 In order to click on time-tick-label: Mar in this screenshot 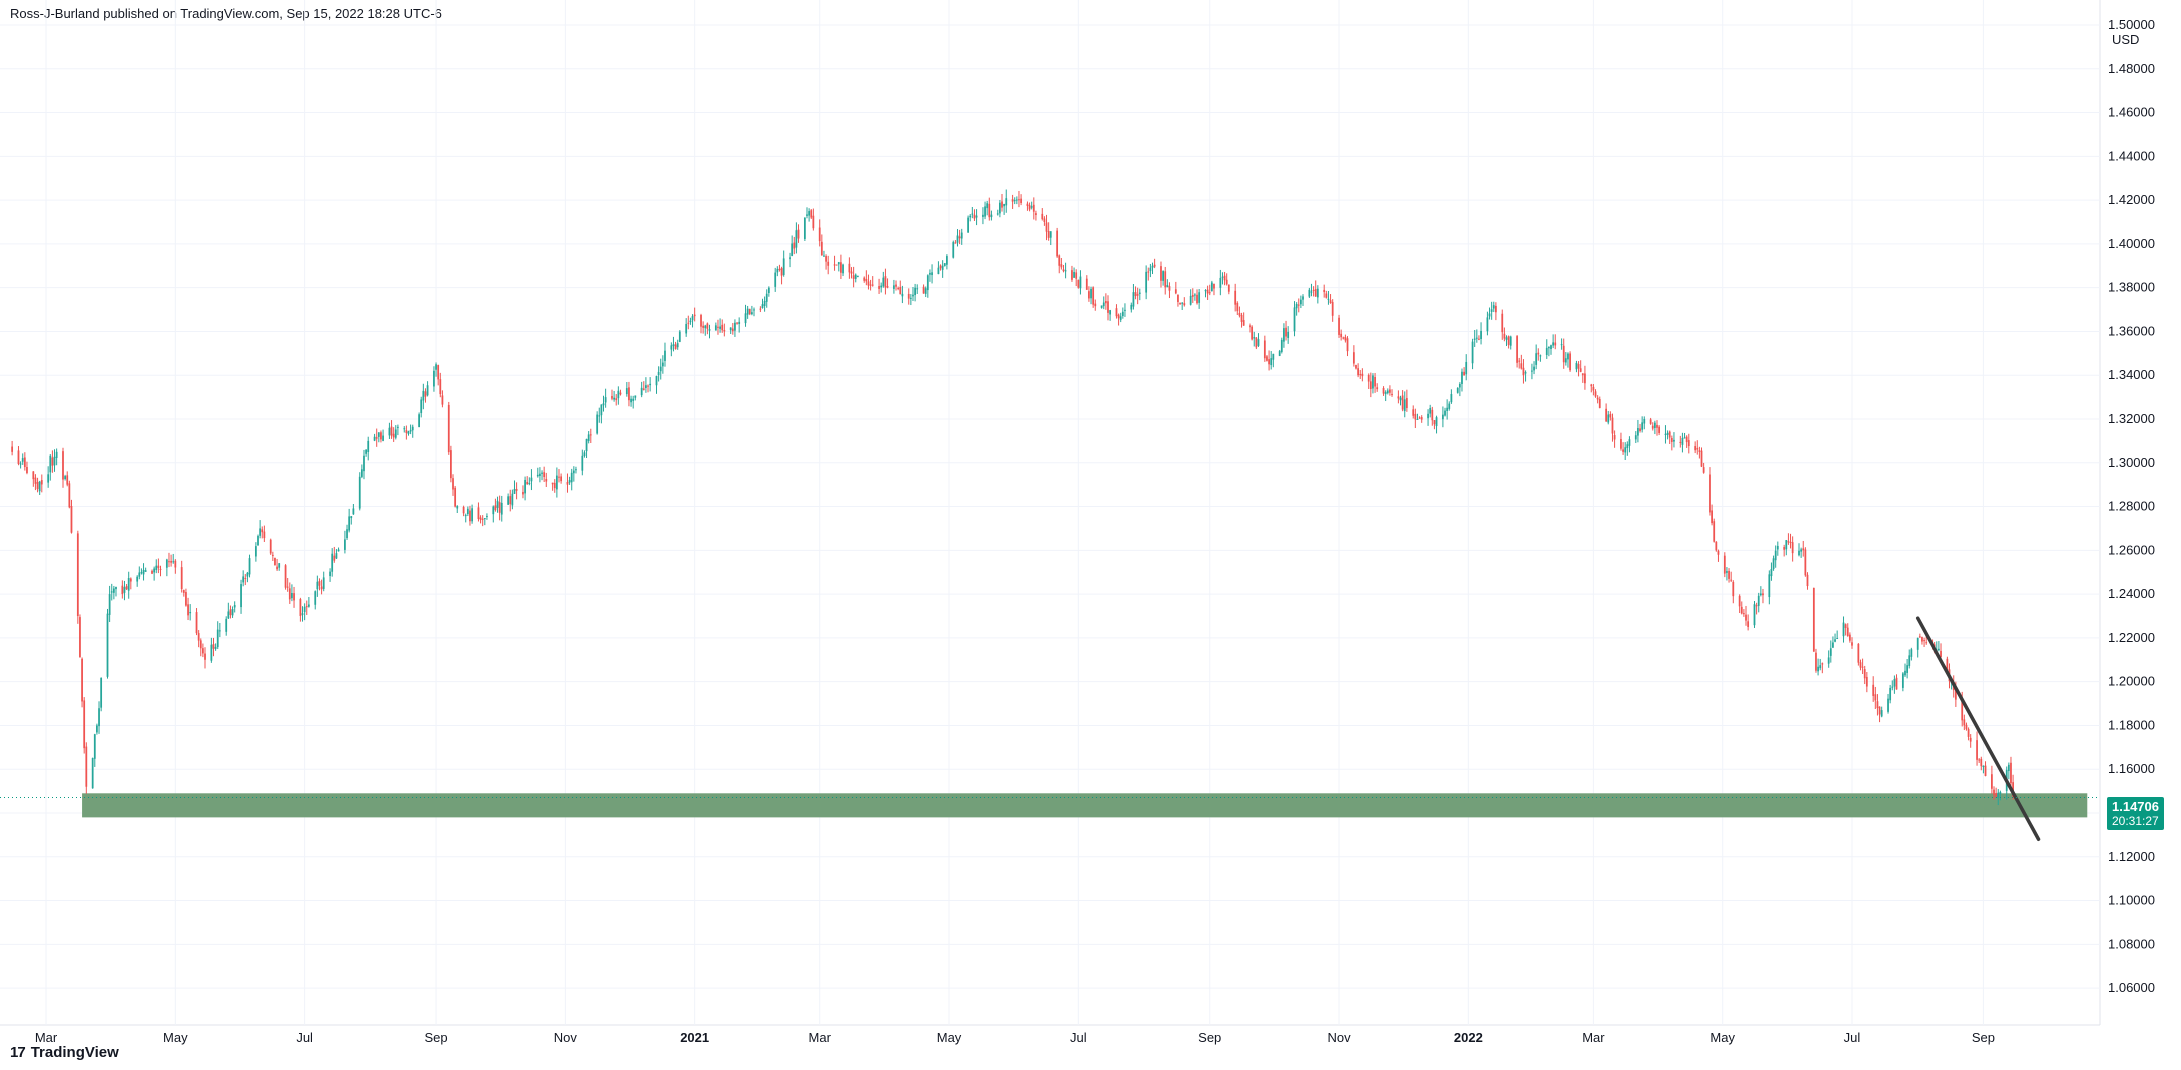, I will do `click(46, 1037)`.